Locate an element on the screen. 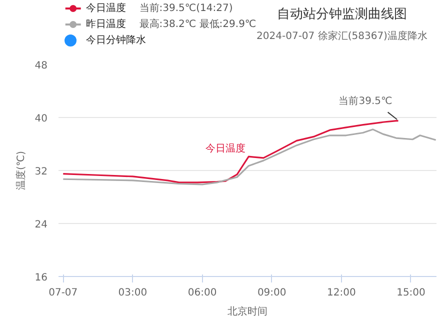  x-tick-label: 09:00 is located at coordinates (271, 293).